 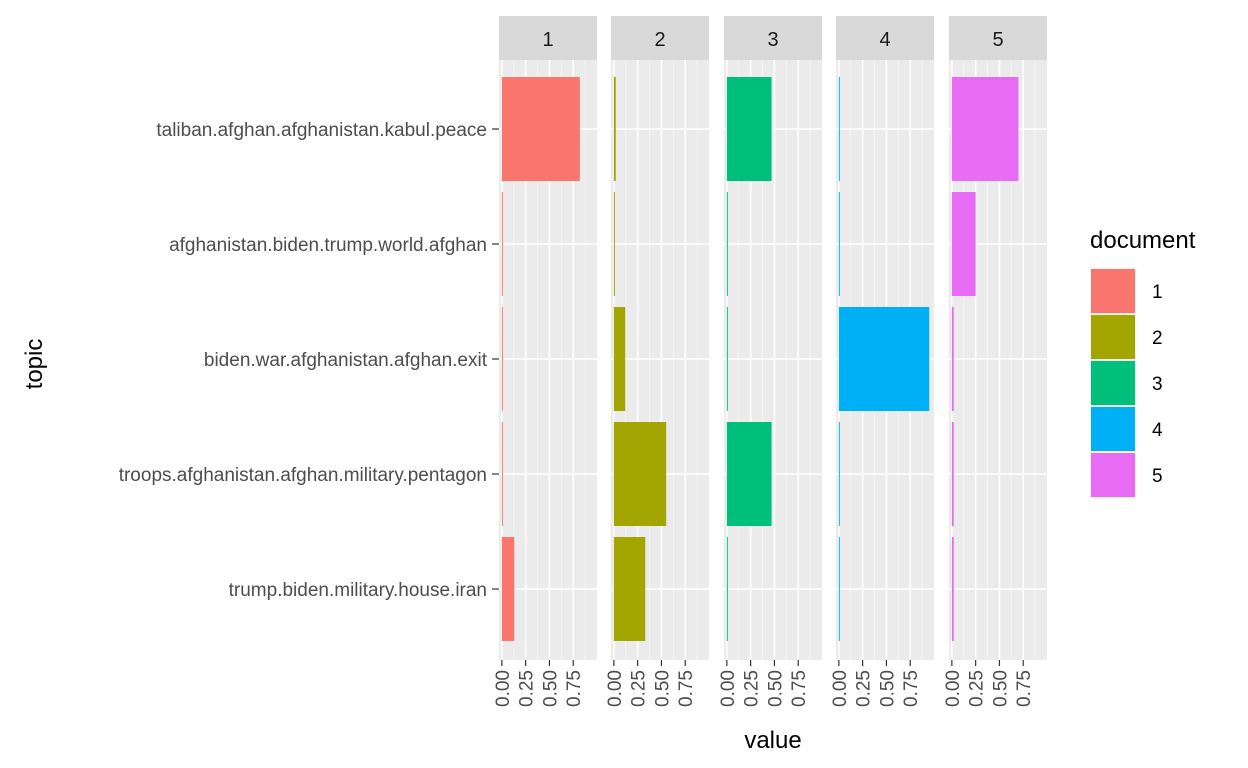 What do you see at coordinates (1157, 292) in the screenshot?
I see `legend-label: 1` at bounding box center [1157, 292].